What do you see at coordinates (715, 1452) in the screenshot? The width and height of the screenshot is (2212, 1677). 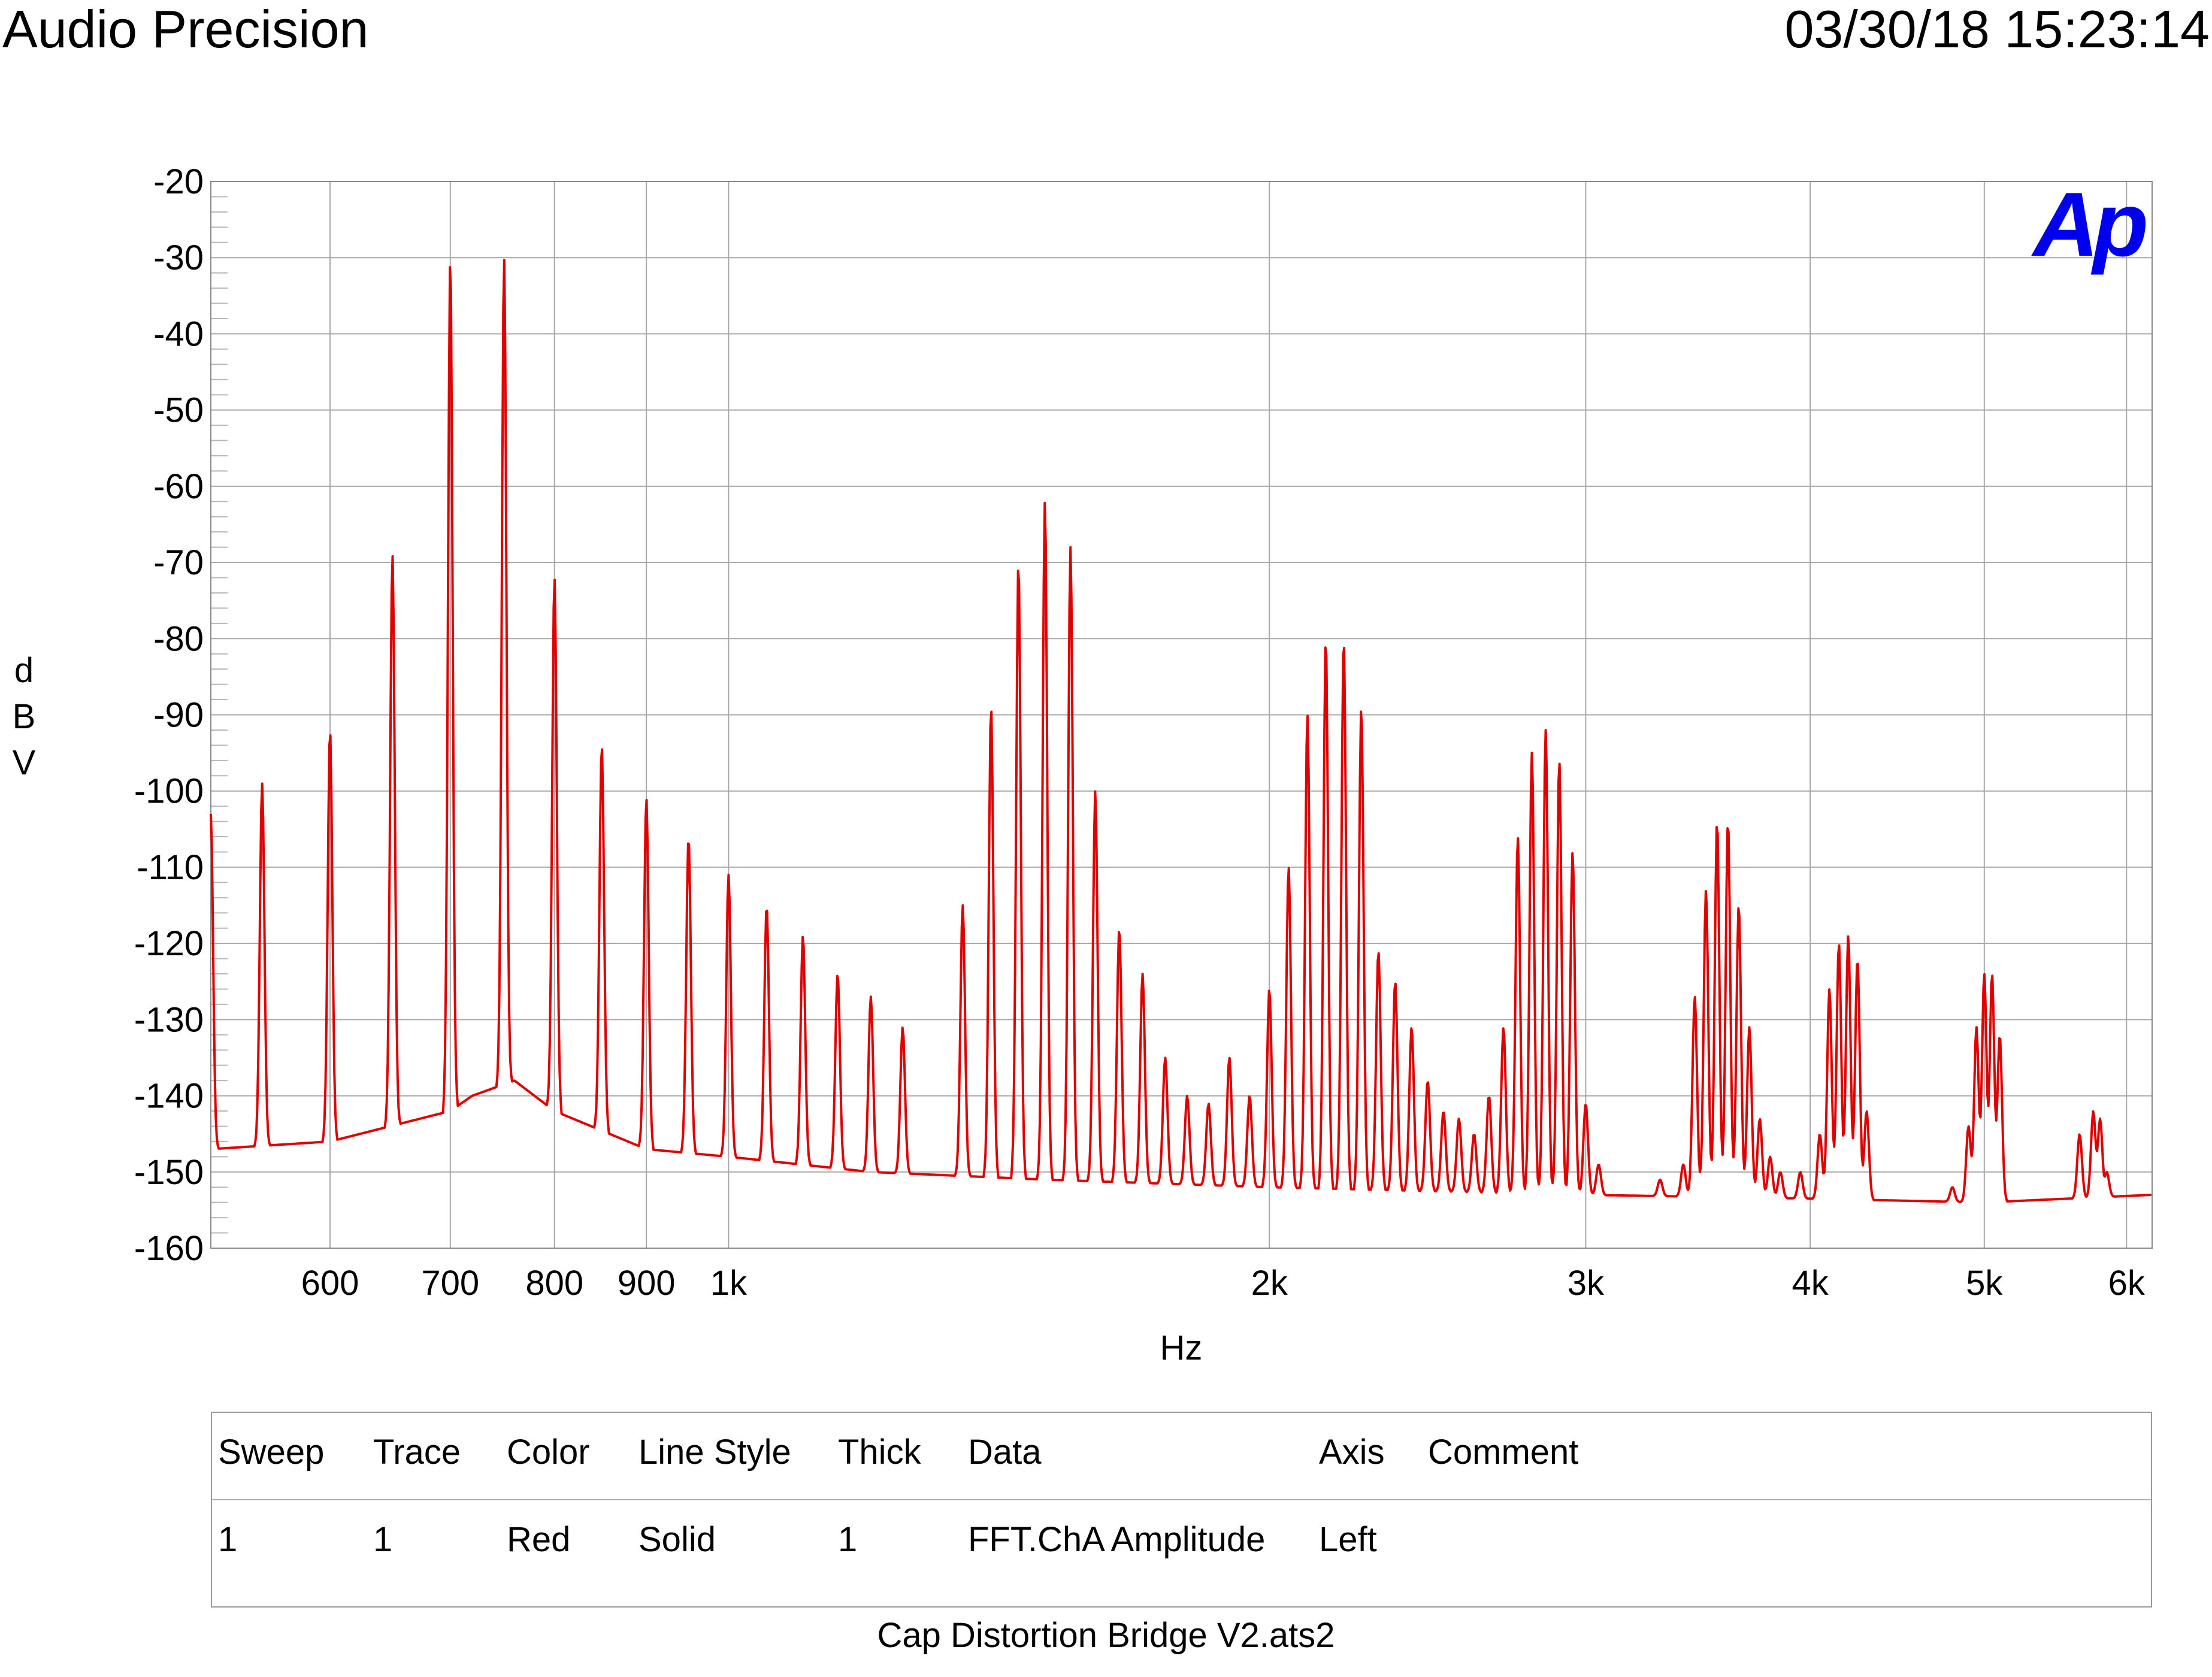 I see `header-line-style: Line Style` at bounding box center [715, 1452].